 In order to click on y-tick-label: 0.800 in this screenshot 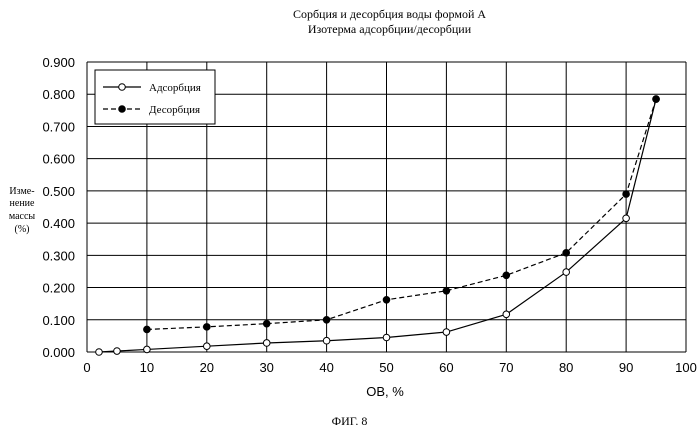, I will do `click(58, 94)`.